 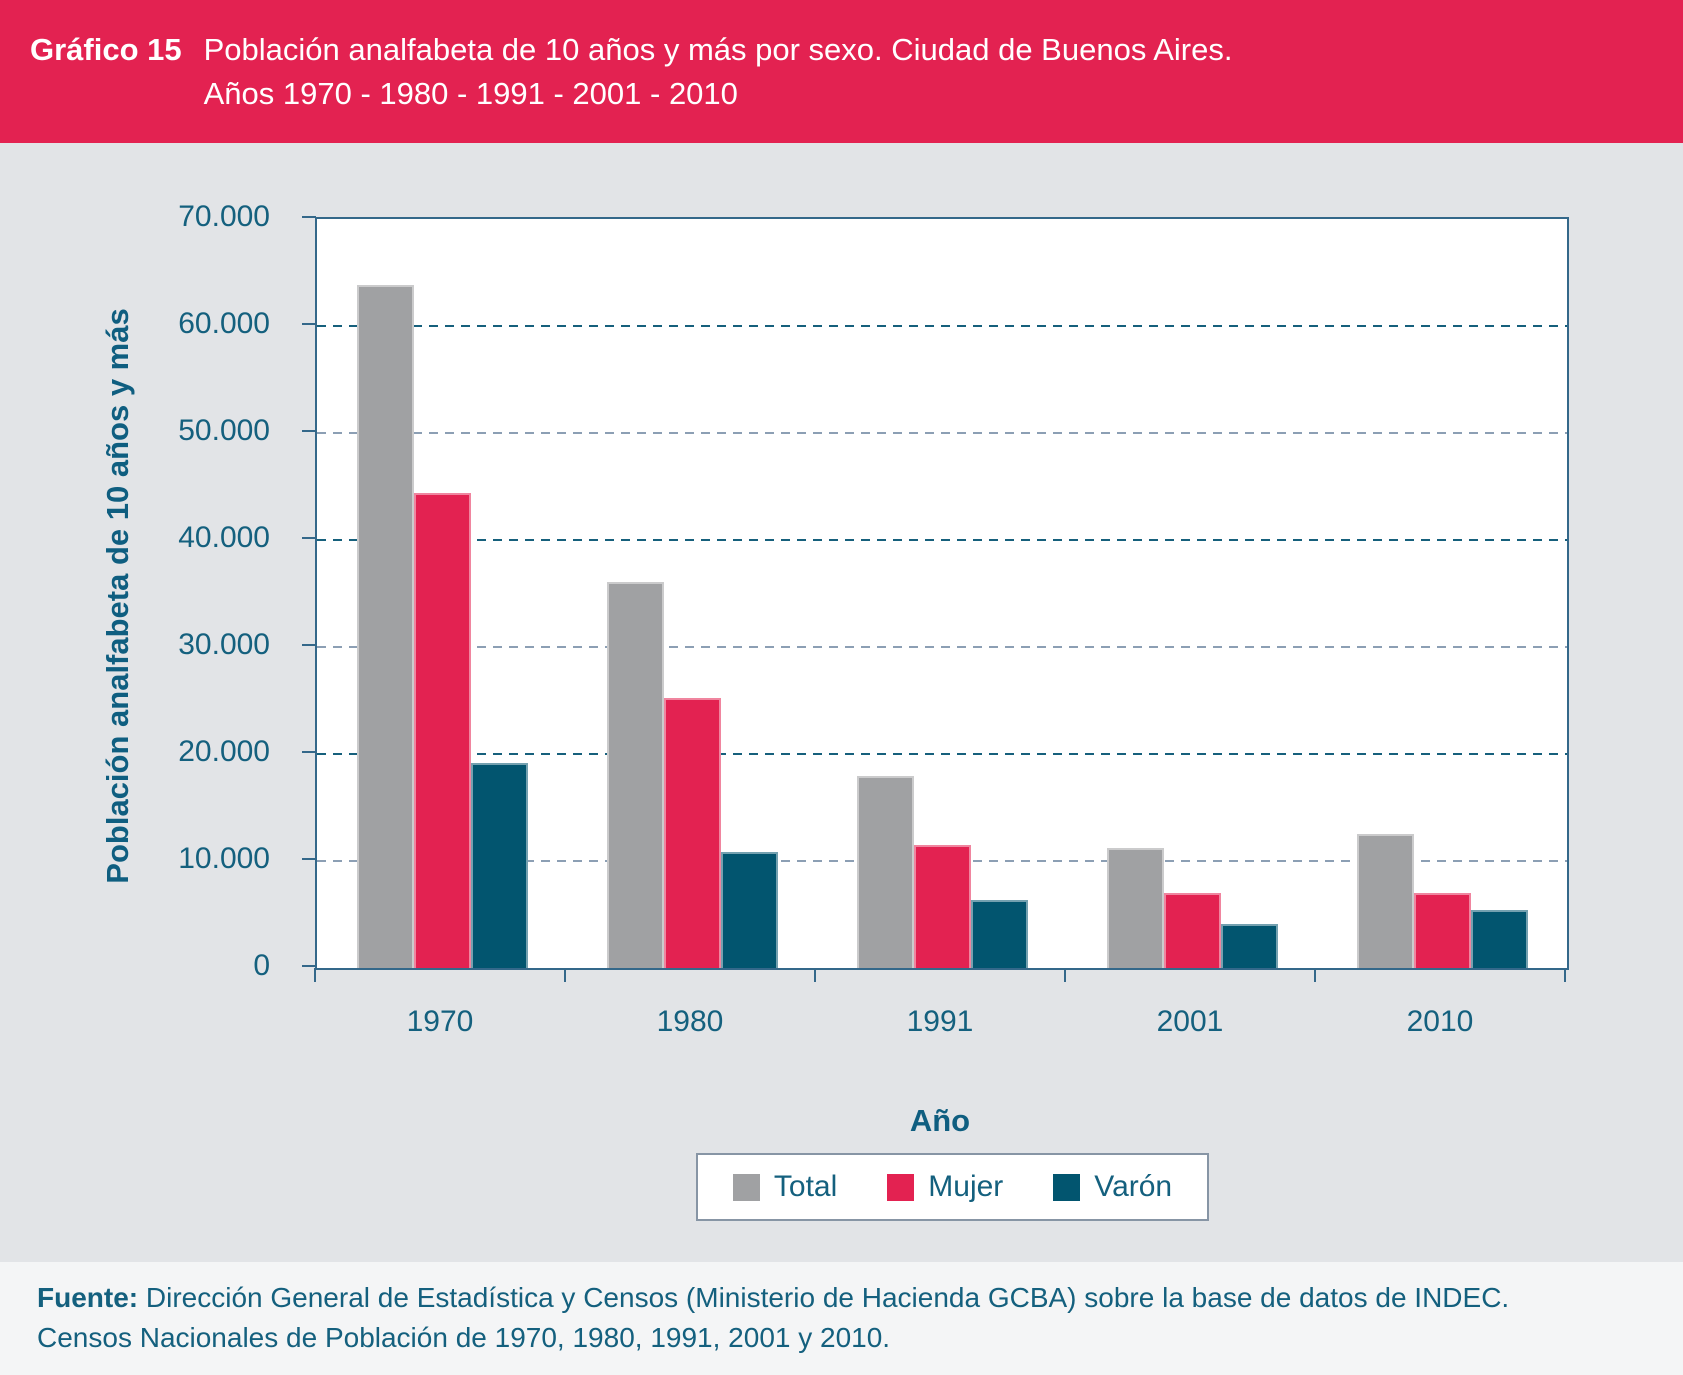 I want to click on bar-total-1991, so click(x=885, y=872).